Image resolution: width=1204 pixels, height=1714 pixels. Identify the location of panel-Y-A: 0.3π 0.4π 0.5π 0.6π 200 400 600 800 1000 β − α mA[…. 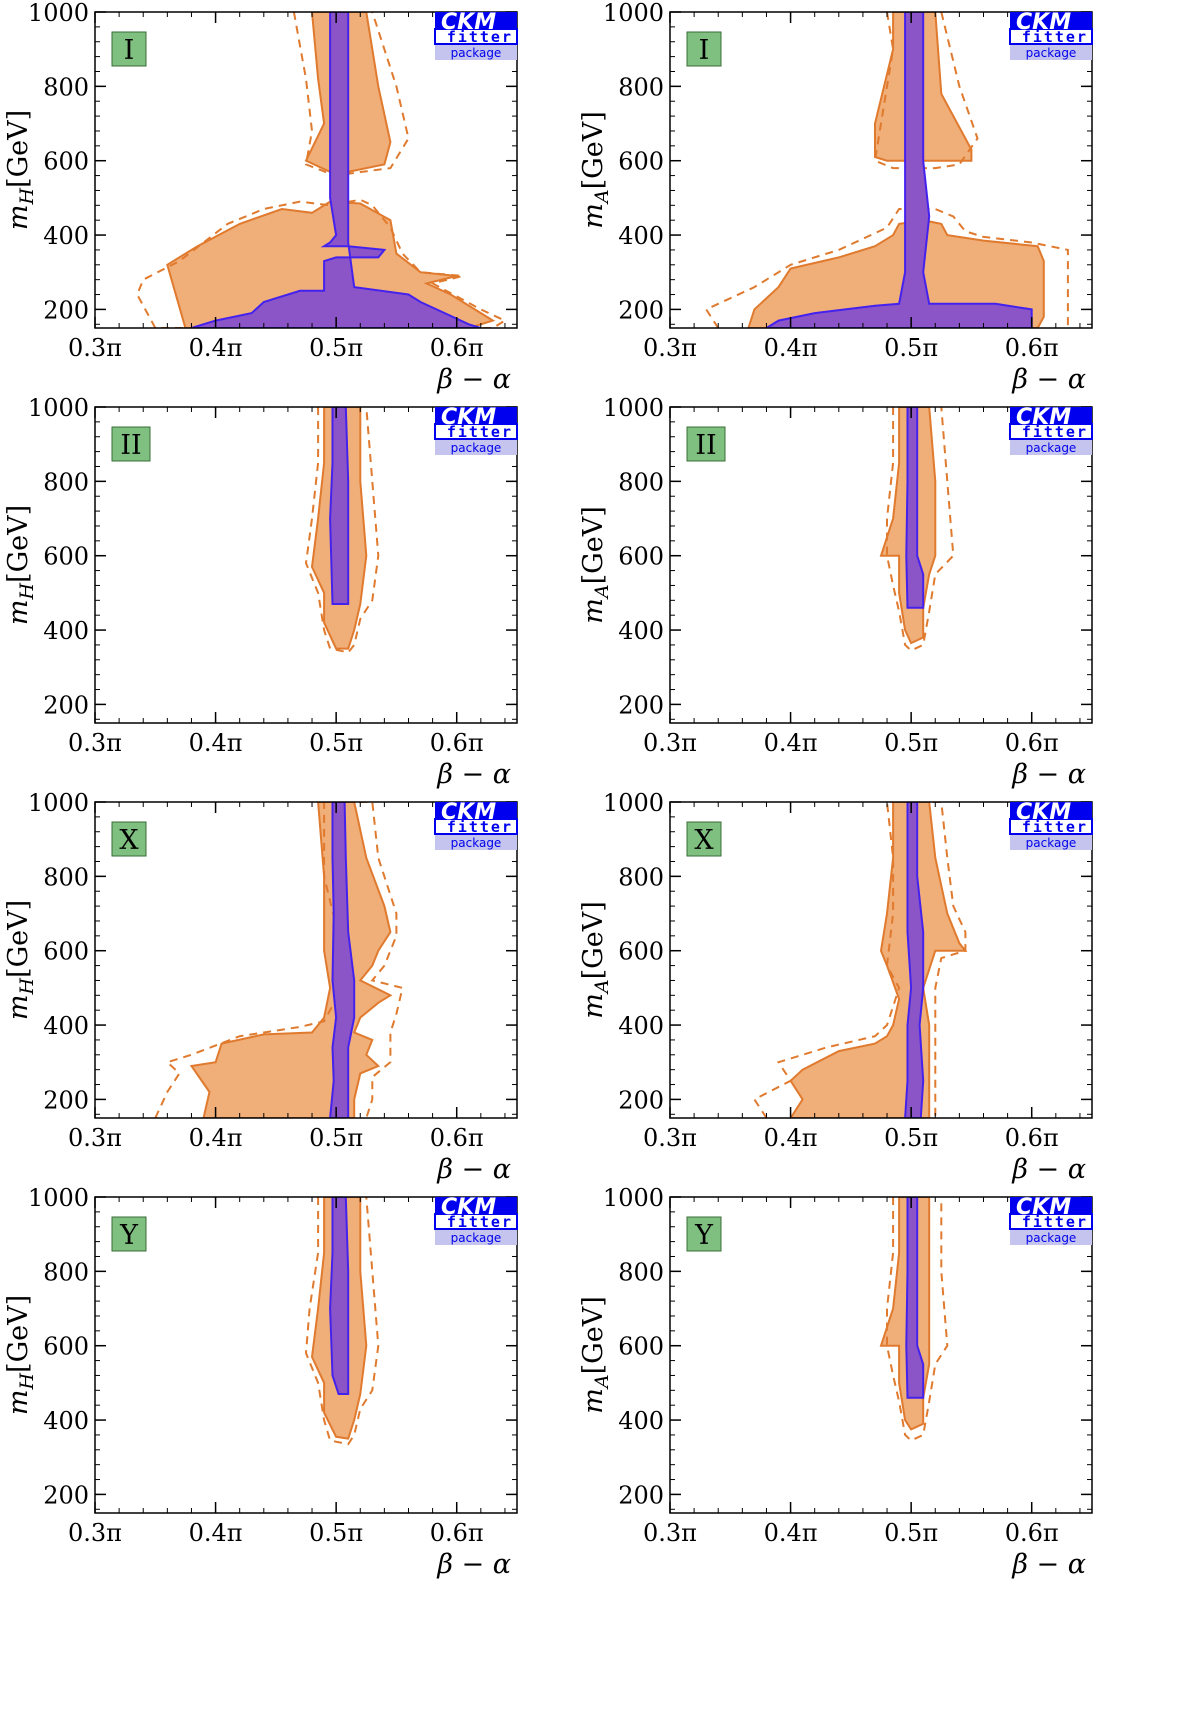
(835, 1382).